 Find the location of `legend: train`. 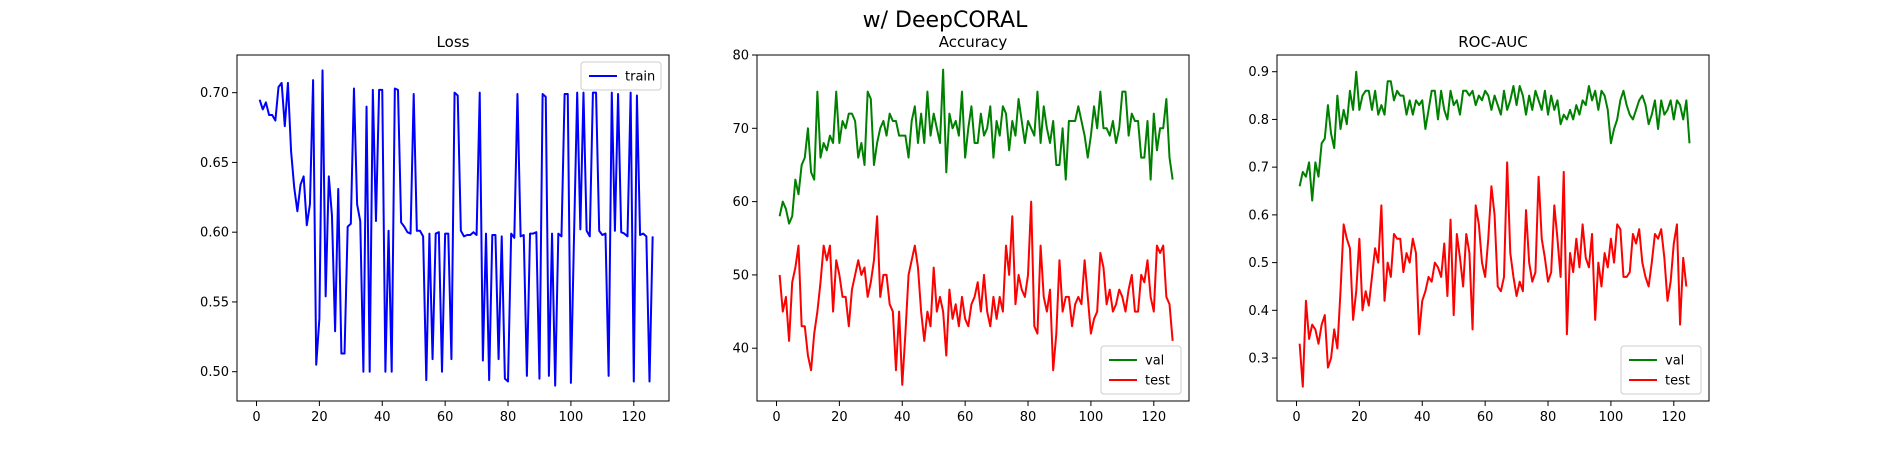

legend: train is located at coordinates (621, 76).